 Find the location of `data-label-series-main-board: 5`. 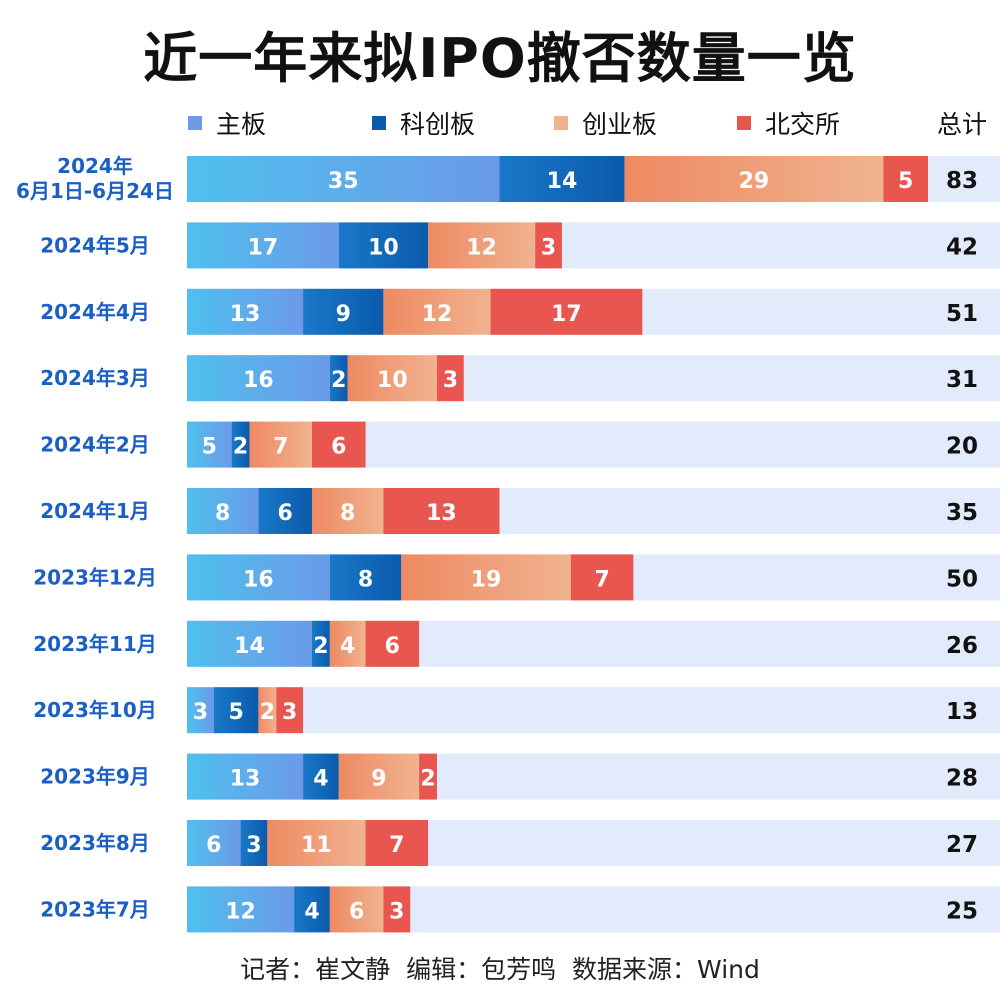

data-label-series-main-board: 5 is located at coordinates (209, 447).